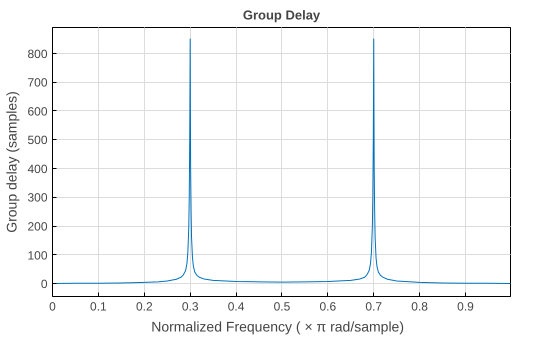  What do you see at coordinates (52, 307) in the screenshot?
I see `x-tick-label: 0` at bounding box center [52, 307].